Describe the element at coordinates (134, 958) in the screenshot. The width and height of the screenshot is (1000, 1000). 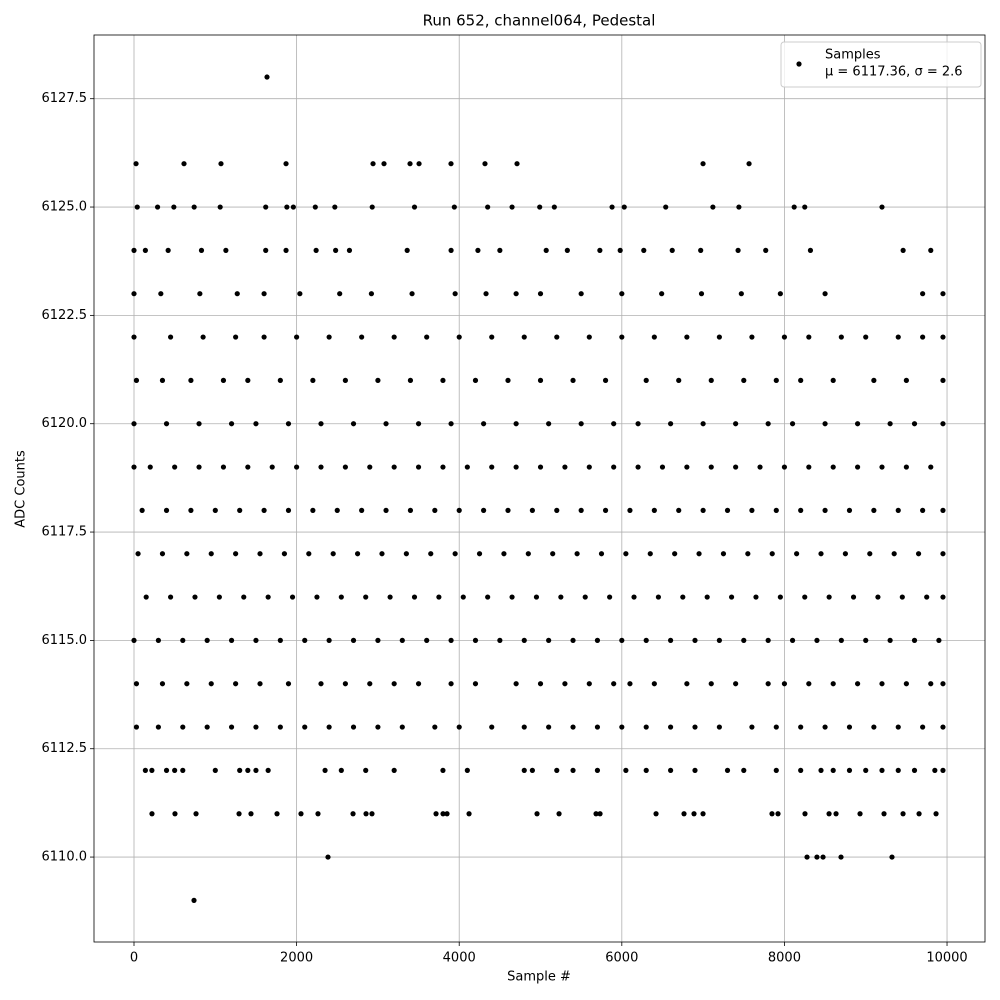
I see `x-tick-label: 0` at that location.